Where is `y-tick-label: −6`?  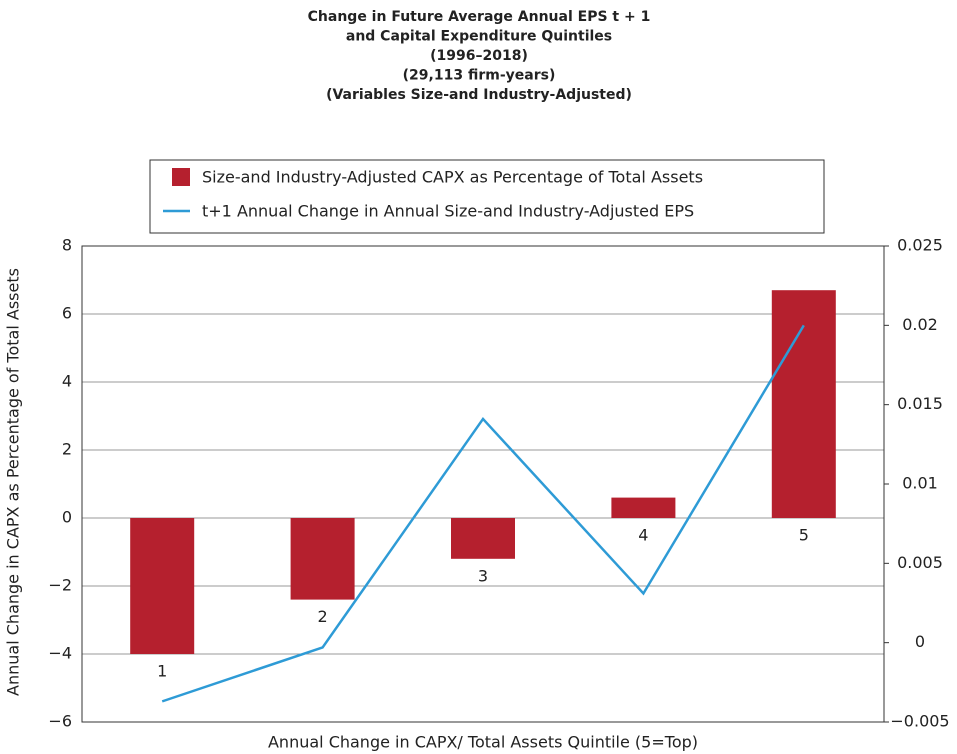 y-tick-label: −6 is located at coordinates (60, 721).